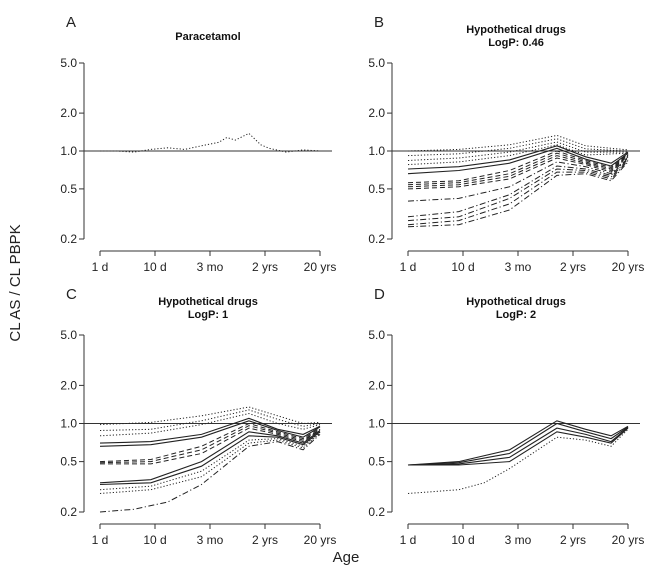 The width and height of the screenshot is (652, 567). Describe the element at coordinates (379, 22) in the screenshot. I see `panel-letter: B` at that location.